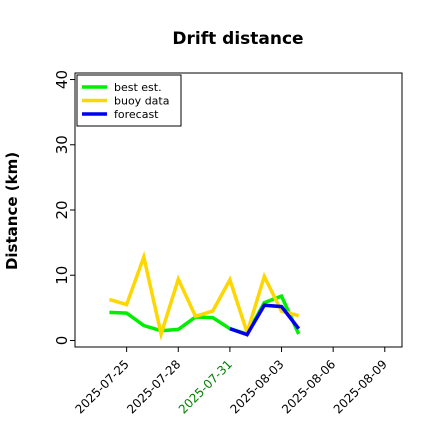 This screenshot has width=440, height=445. What do you see at coordinates (205, 315) in the screenshot?
I see `series-line-best-est` at bounding box center [205, 315].